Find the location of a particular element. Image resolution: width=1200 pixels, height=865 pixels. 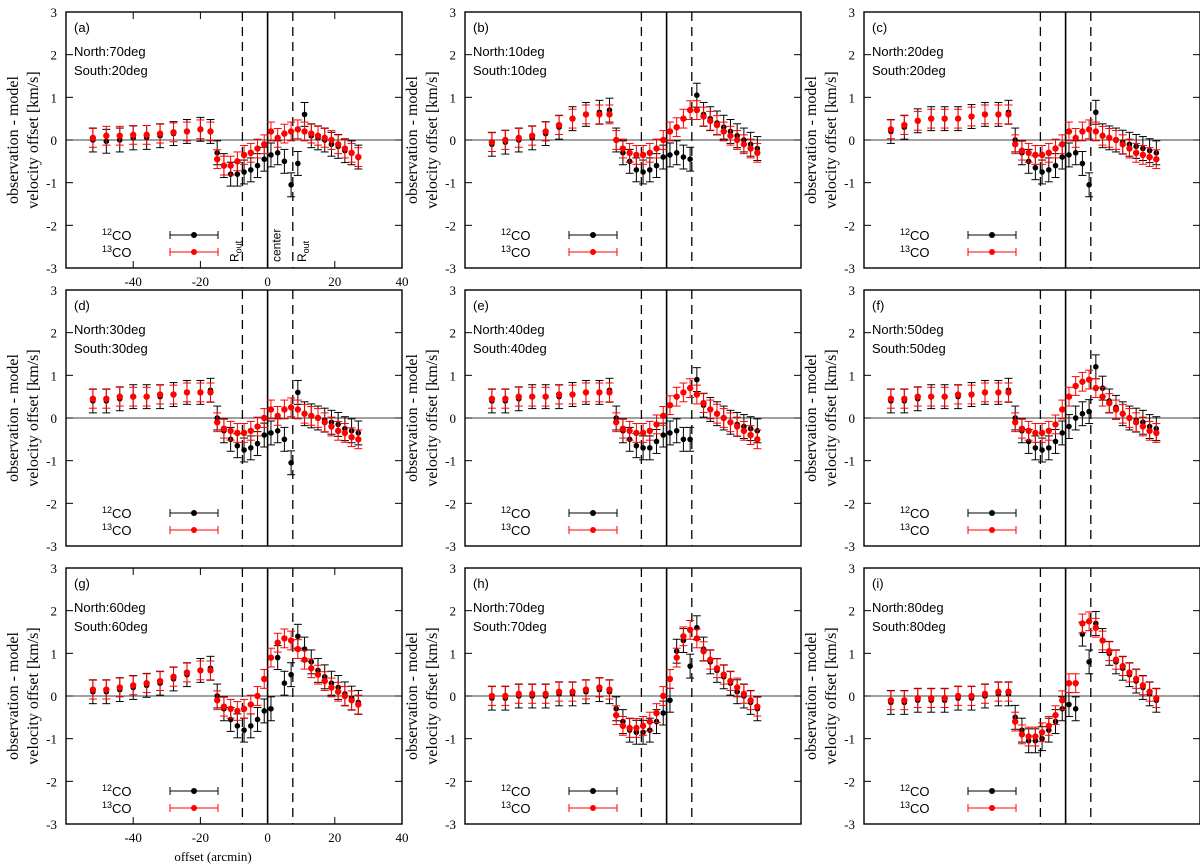

y-tick-label: -1 is located at coordinates (450, 739).